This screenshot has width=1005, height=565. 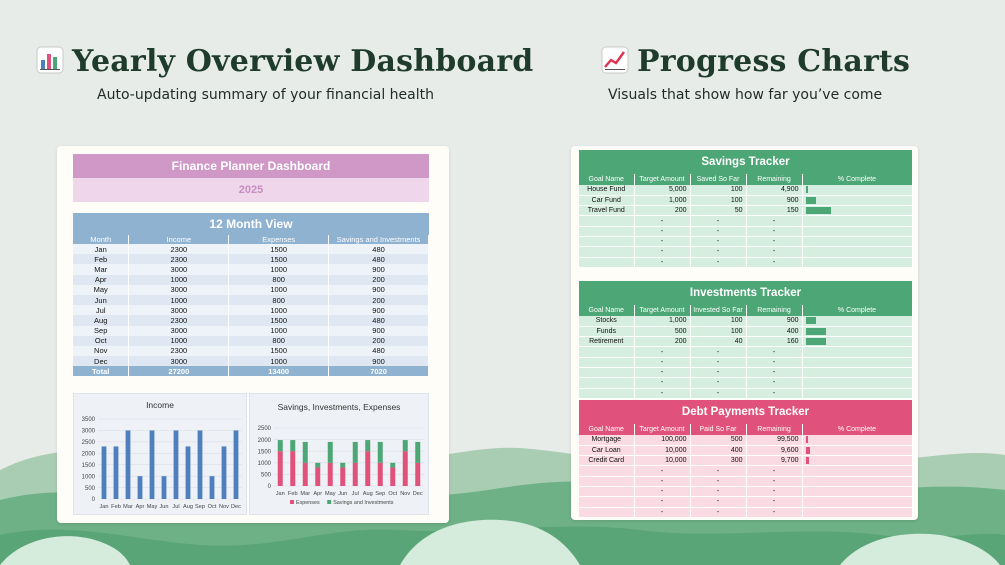 I want to click on table-row: Jan 2300 1500 480, so click(x=251, y=249).